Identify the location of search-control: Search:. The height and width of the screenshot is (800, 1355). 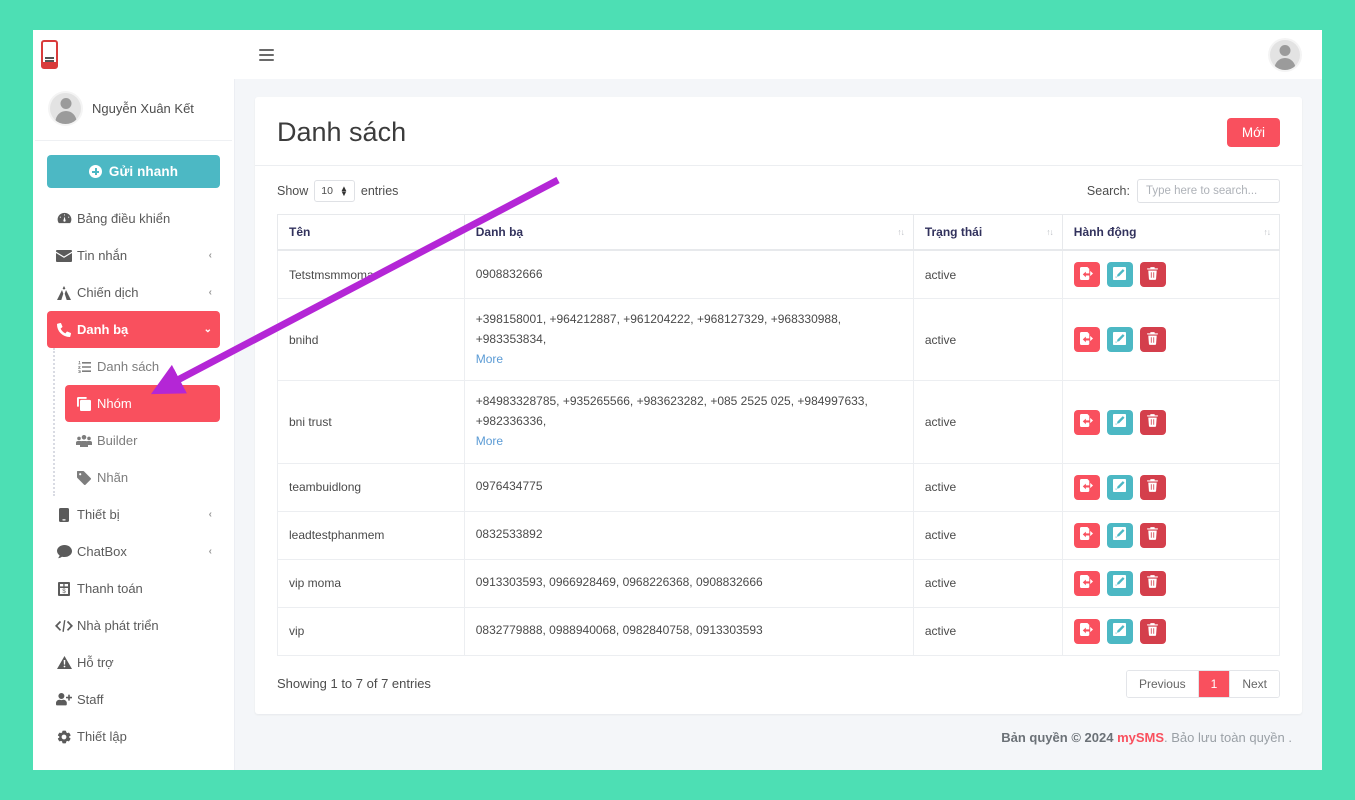
(1183, 191).